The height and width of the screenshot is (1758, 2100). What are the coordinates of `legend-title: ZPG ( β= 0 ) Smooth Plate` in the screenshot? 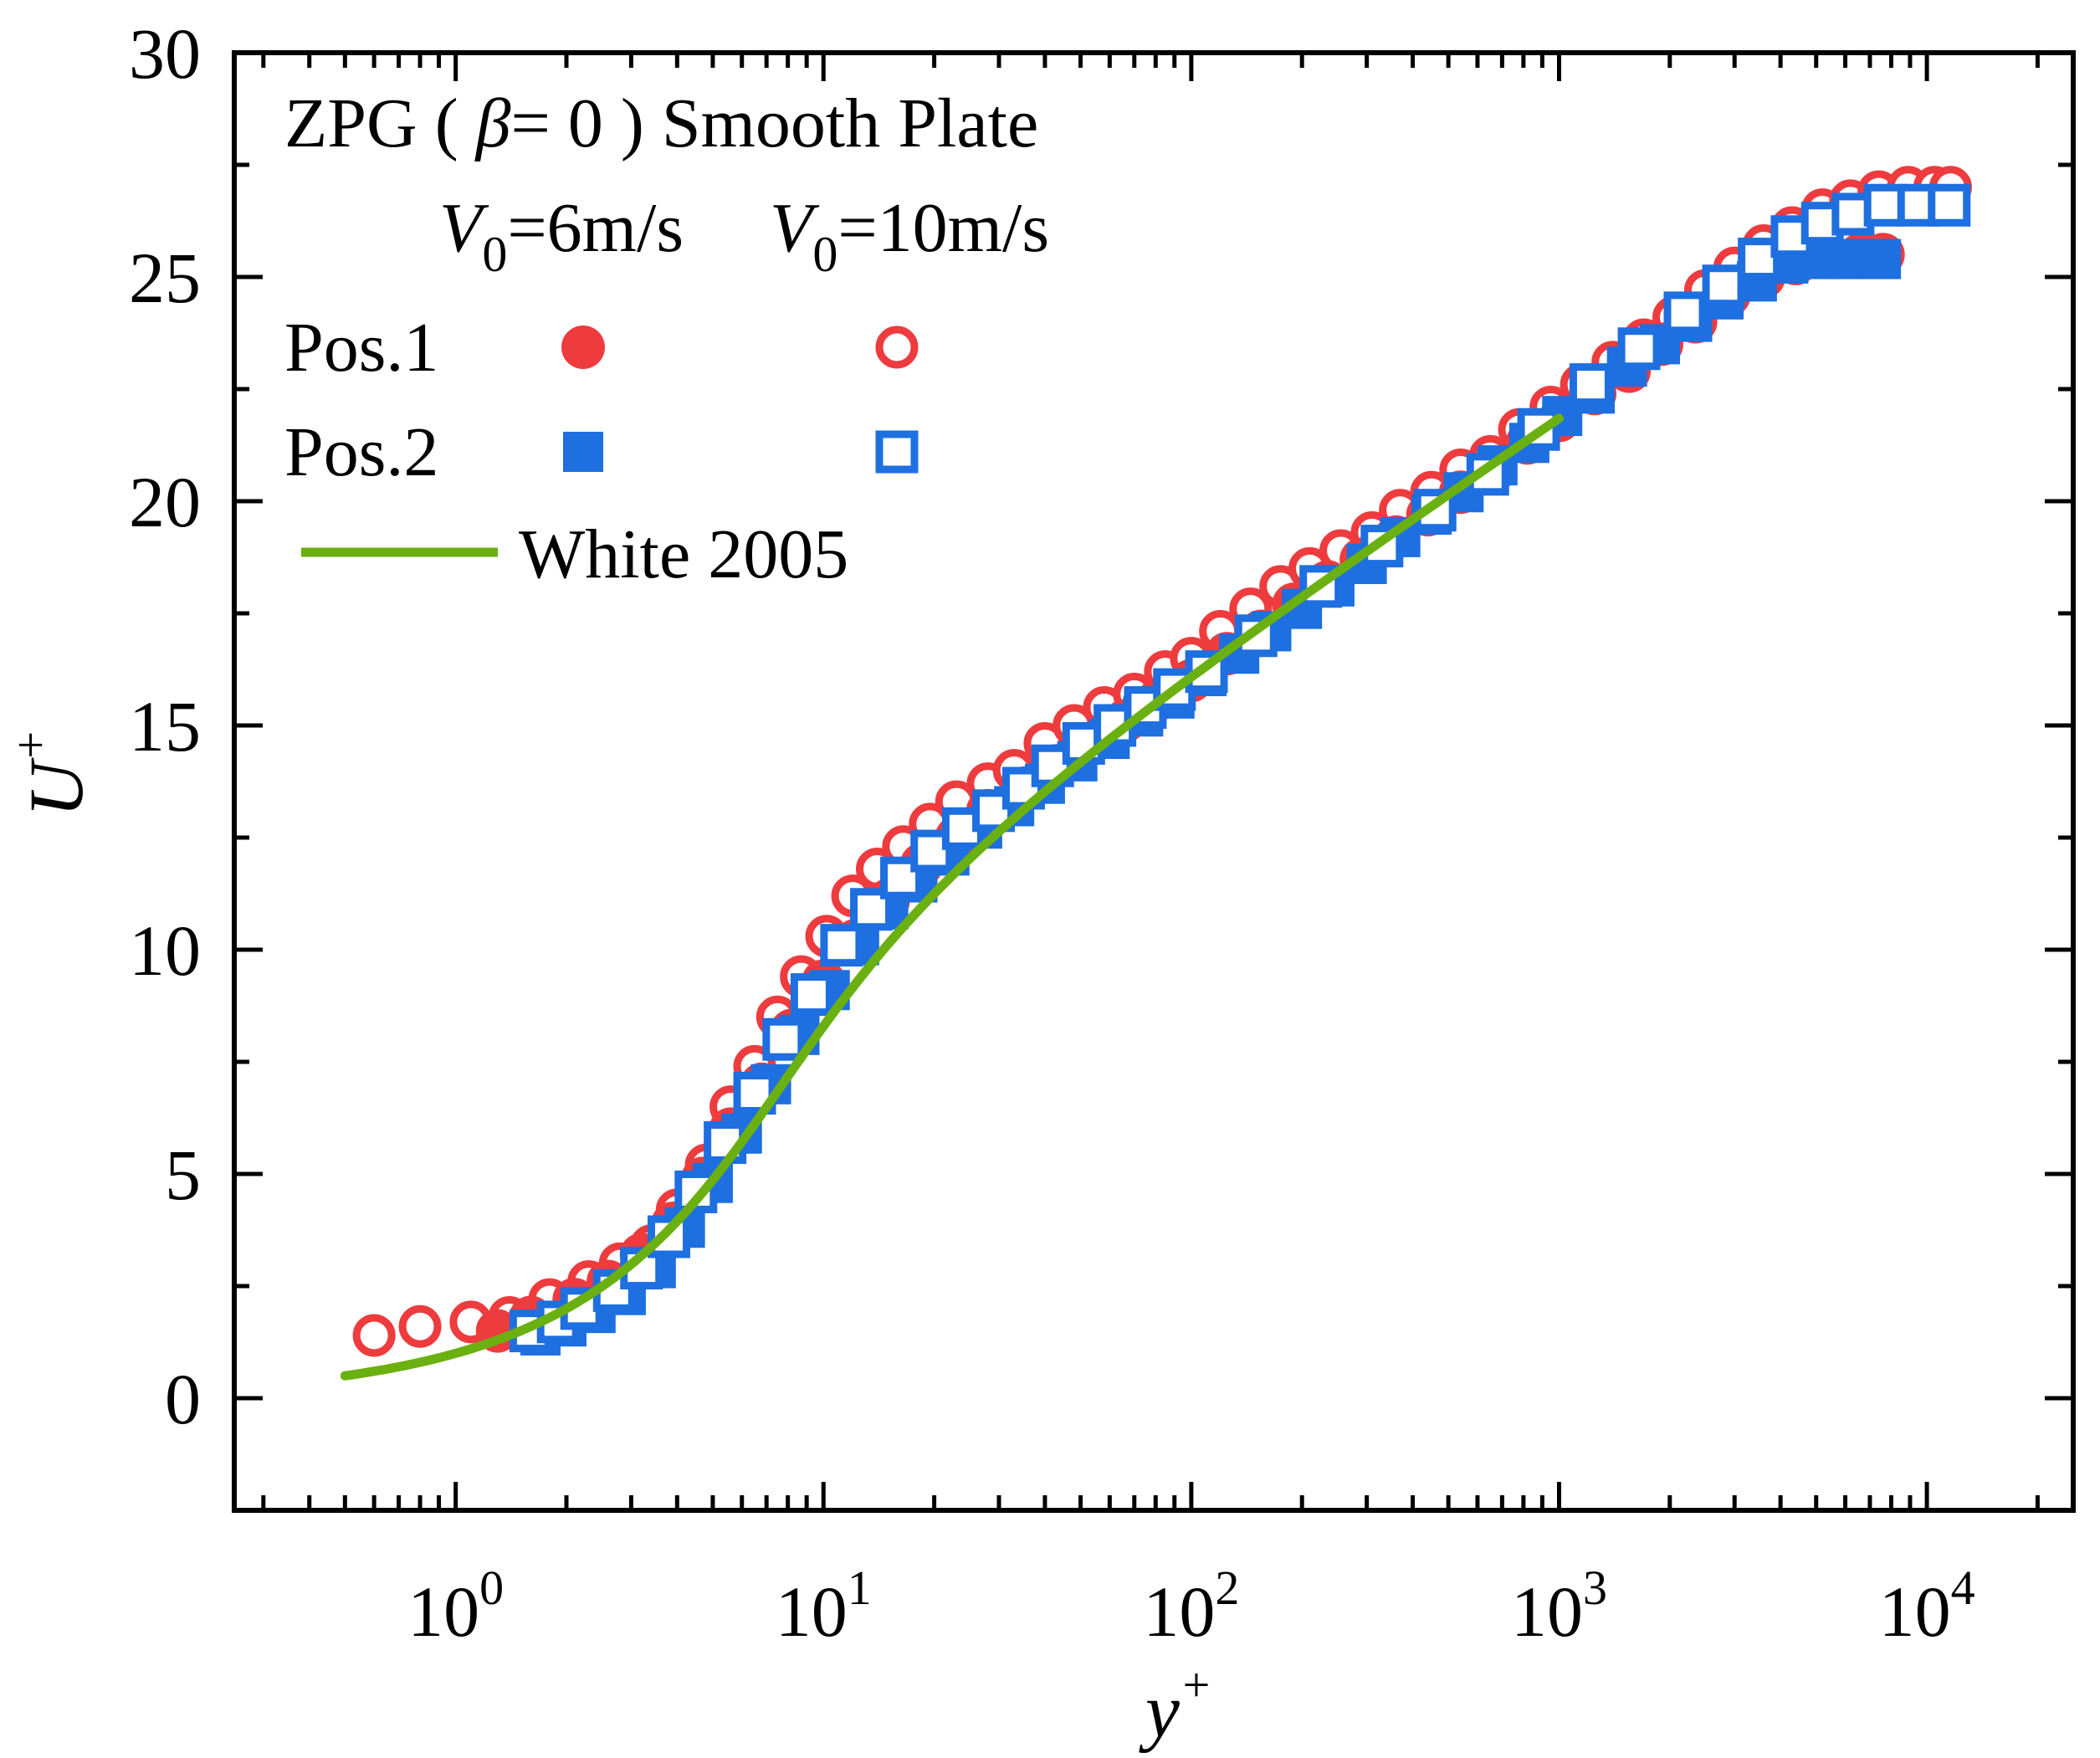 It's located at (661, 123).